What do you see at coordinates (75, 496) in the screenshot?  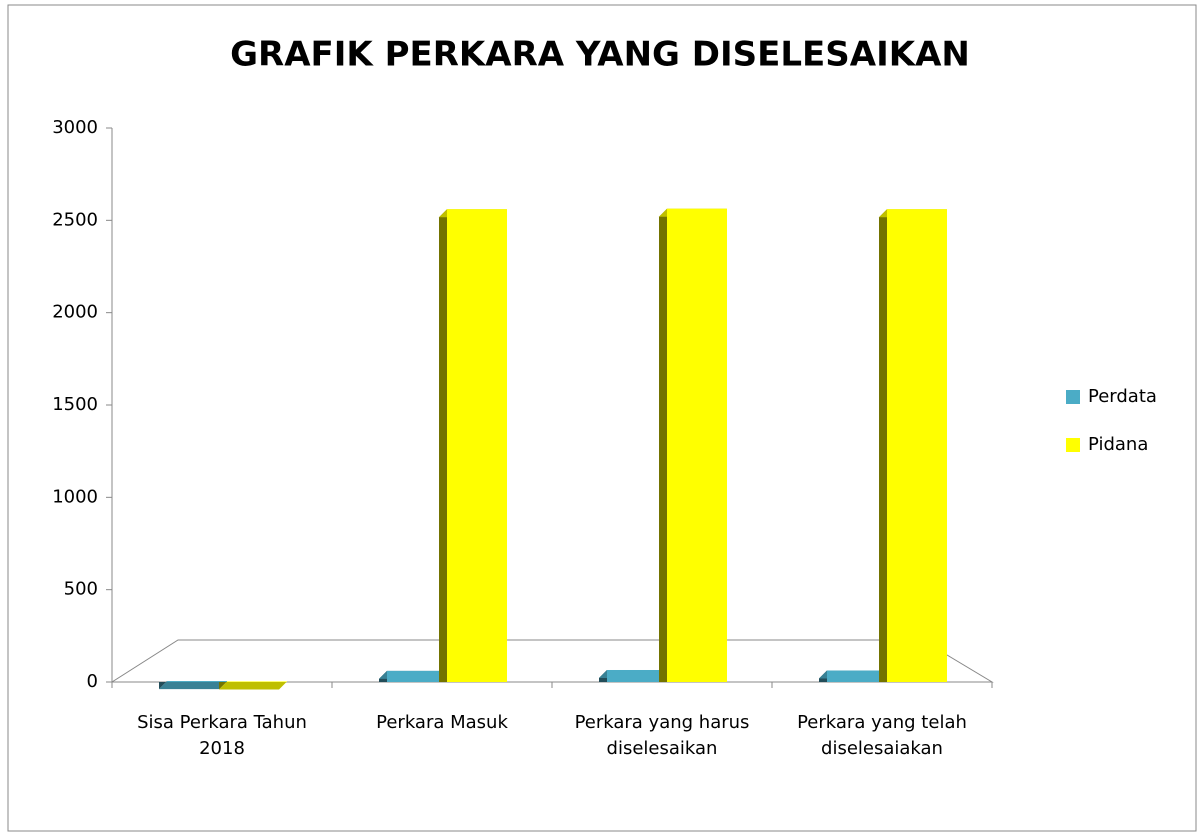 I see `y-tick-label: 1000` at bounding box center [75, 496].